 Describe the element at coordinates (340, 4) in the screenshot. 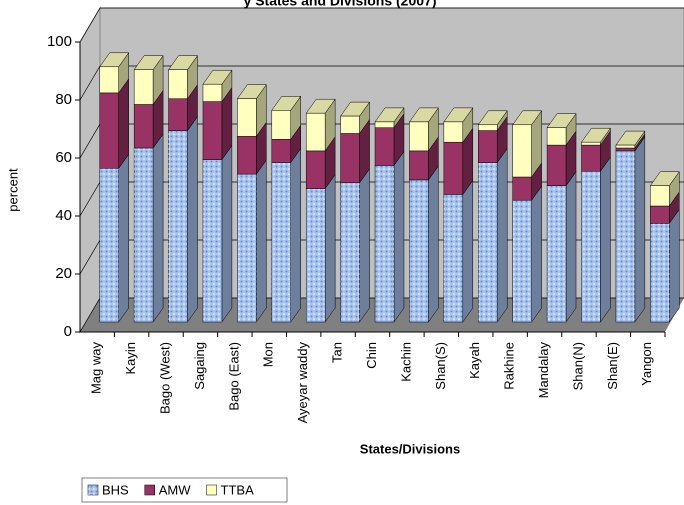

I see `chart-title: y States and Divisions (2007)` at that location.